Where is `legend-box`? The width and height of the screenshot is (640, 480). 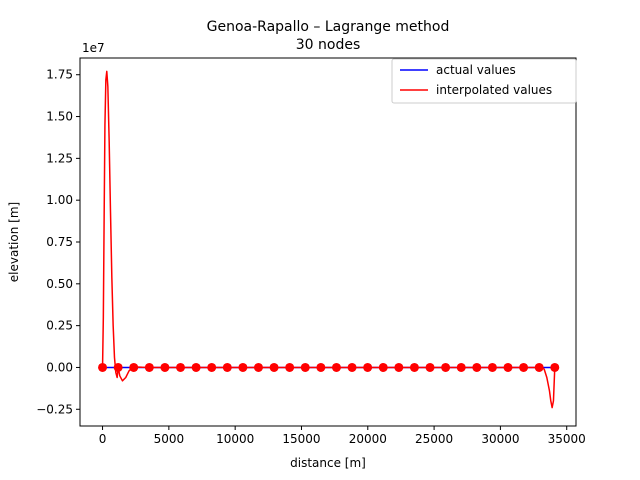 legend-box is located at coordinates (484, 81).